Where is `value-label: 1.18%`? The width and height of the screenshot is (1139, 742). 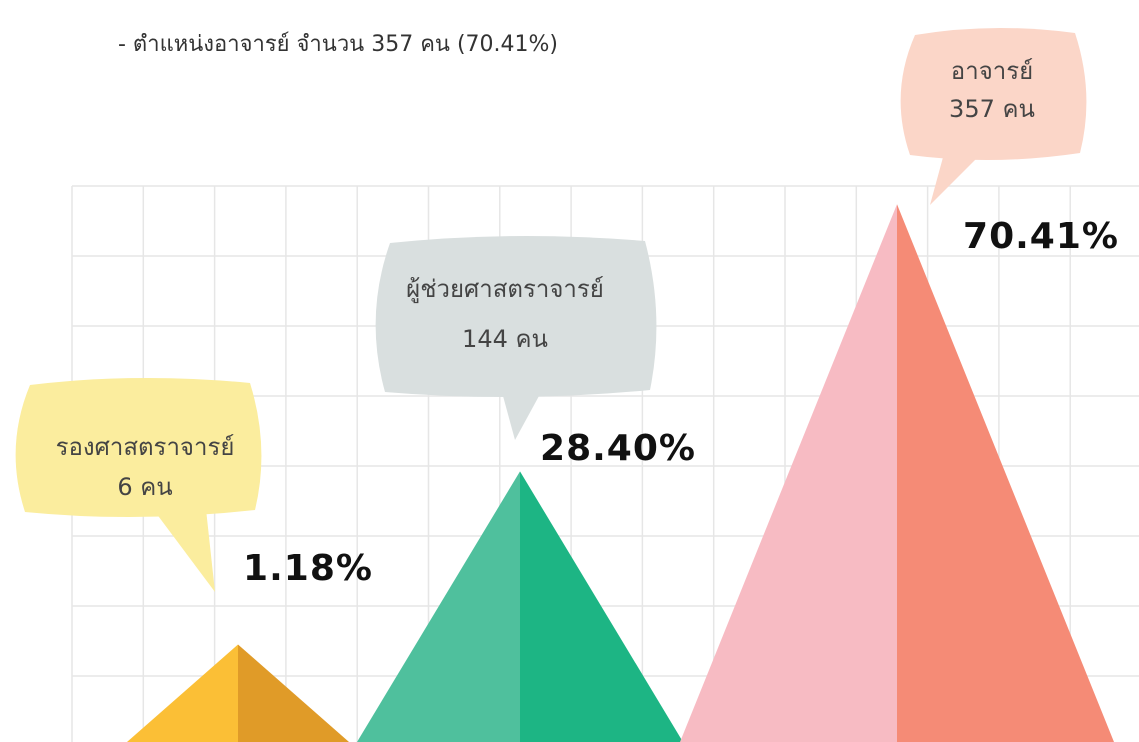
value-label: 1.18% is located at coordinates (308, 568).